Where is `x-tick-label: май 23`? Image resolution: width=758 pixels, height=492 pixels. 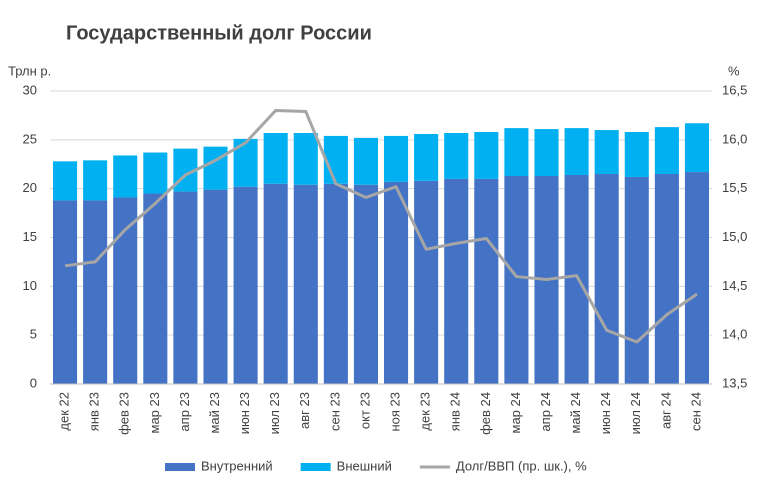
x-tick-label: май 23 is located at coordinates (214, 413).